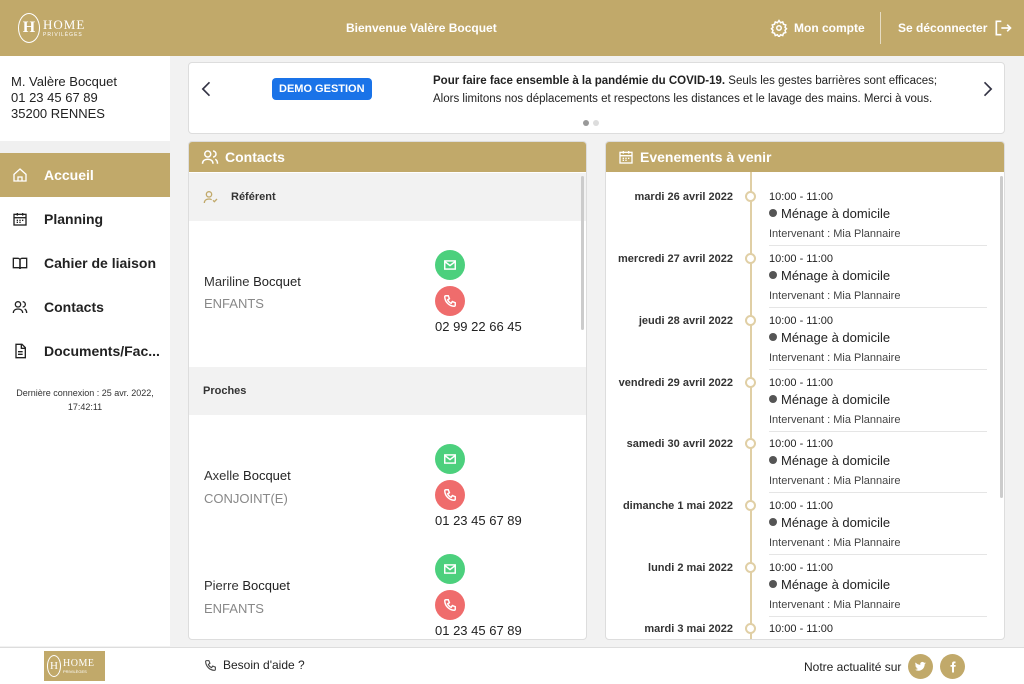  What do you see at coordinates (253, 197) in the screenshot?
I see `section-label: Référent` at bounding box center [253, 197].